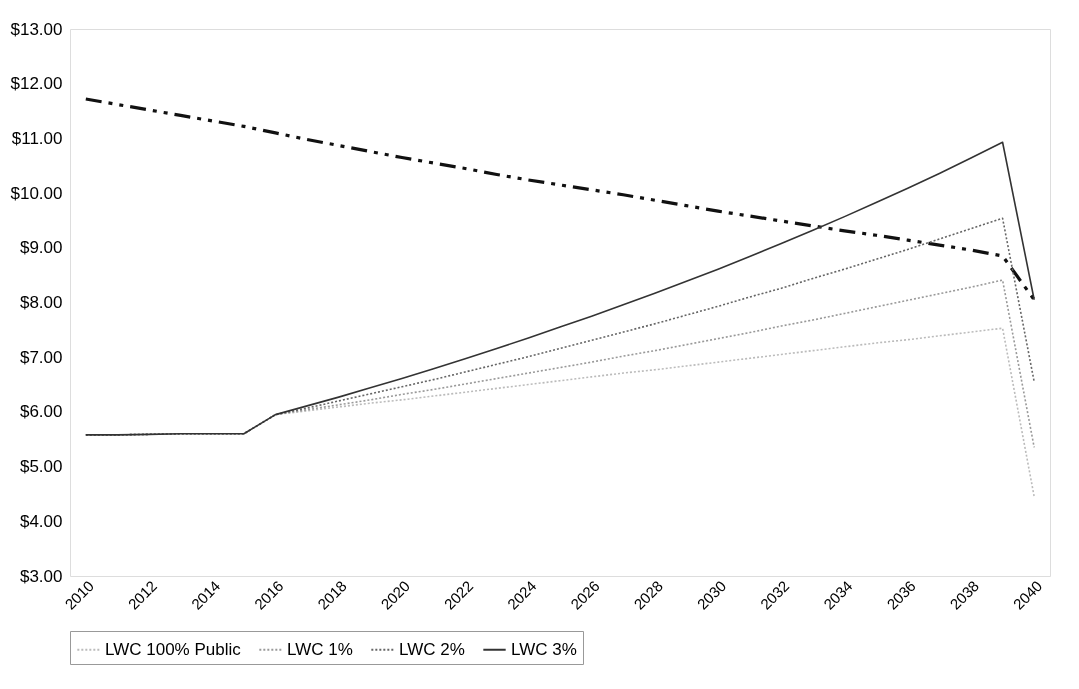 The height and width of the screenshot is (689, 1079). What do you see at coordinates (41, 576) in the screenshot?
I see `y-tick-label: $3.00` at bounding box center [41, 576].